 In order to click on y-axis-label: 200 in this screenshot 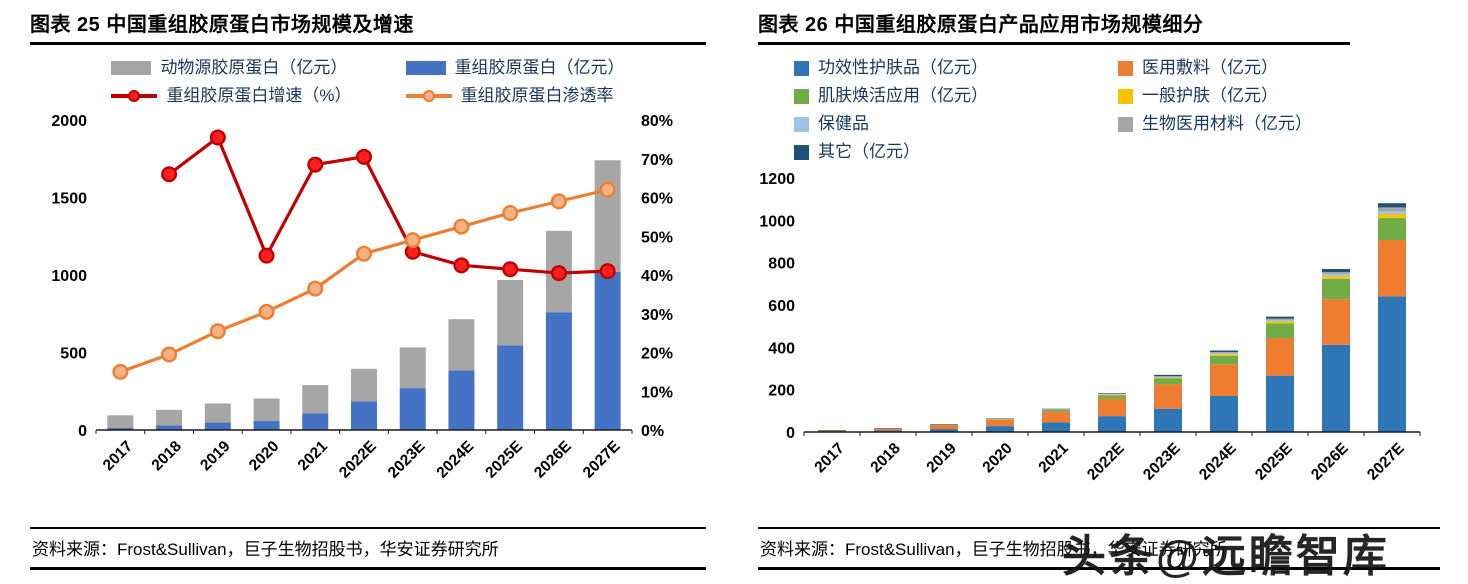, I will do `click(781, 391)`.